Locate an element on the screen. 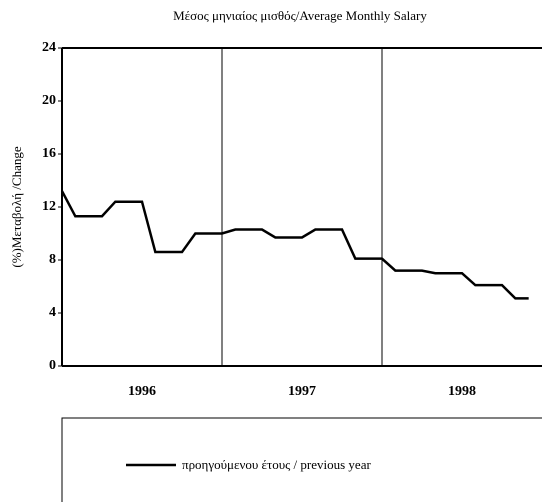  legend-label: προηγούμενου έτους / previous year is located at coordinates (276, 464).